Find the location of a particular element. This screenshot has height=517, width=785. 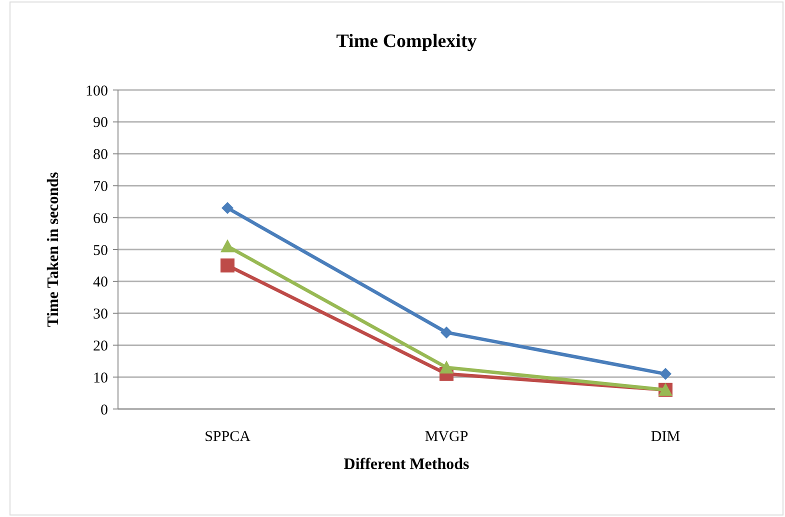

y-tick-label: 60 is located at coordinates (100, 218).